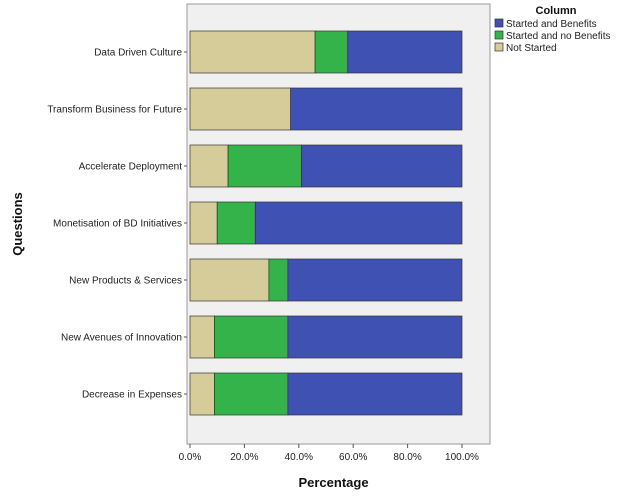 This screenshot has height=500, width=624. Describe the element at coordinates (131, 167) in the screenshot. I see `y-tick-label: Accelerate Deployment` at that location.